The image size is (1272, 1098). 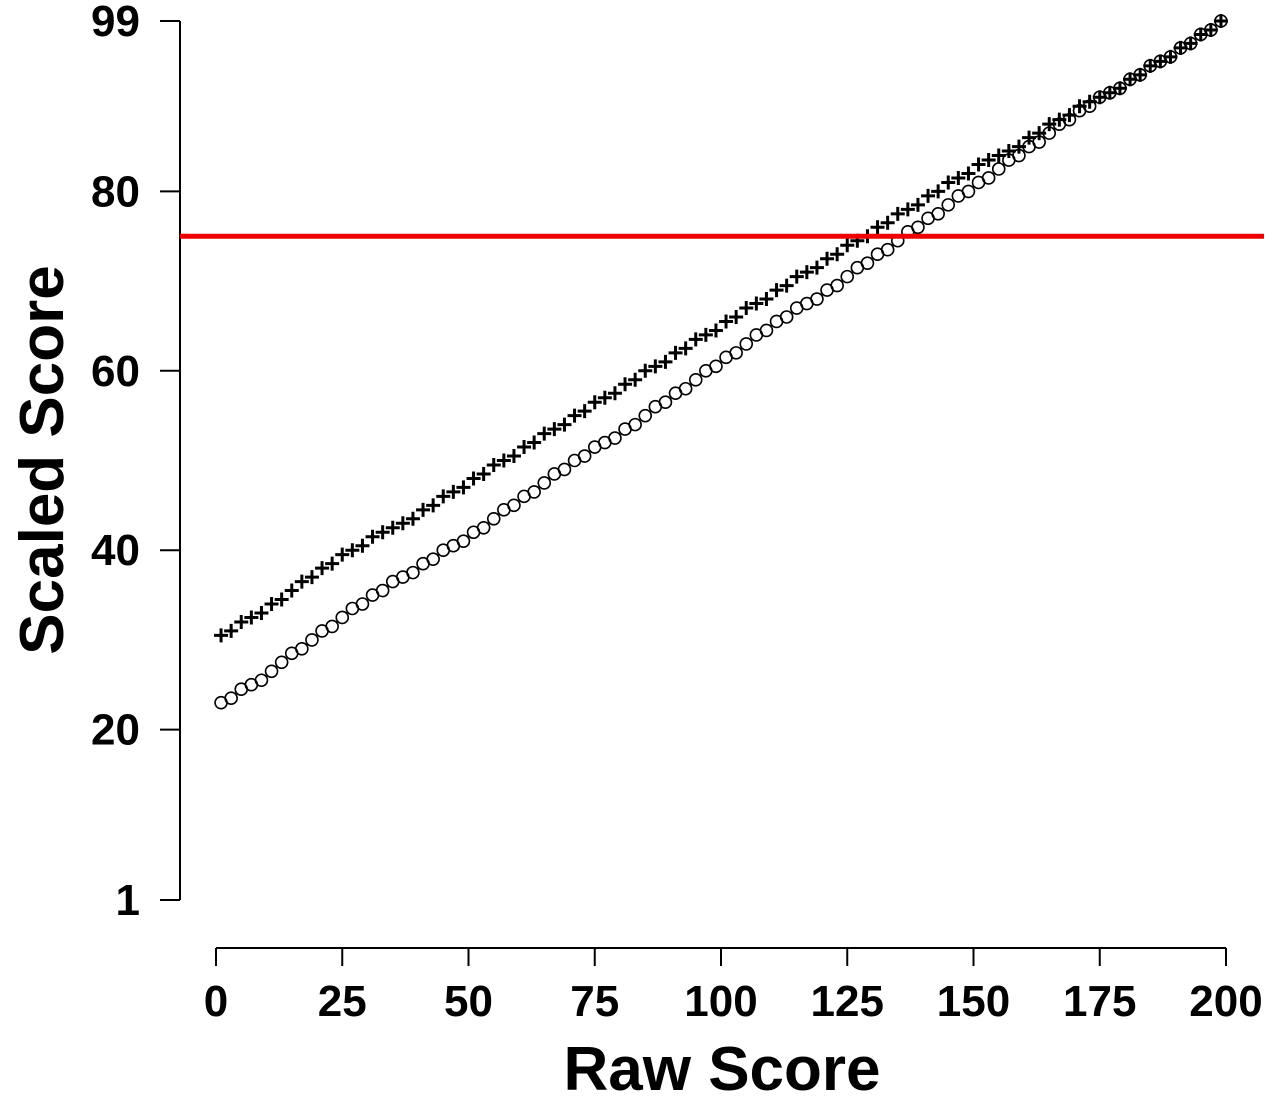 What do you see at coordinates (136, 462) in the screenshot?
I see `y-axis: 1 20 40 60 80 99` at bounding box center [136, 462].